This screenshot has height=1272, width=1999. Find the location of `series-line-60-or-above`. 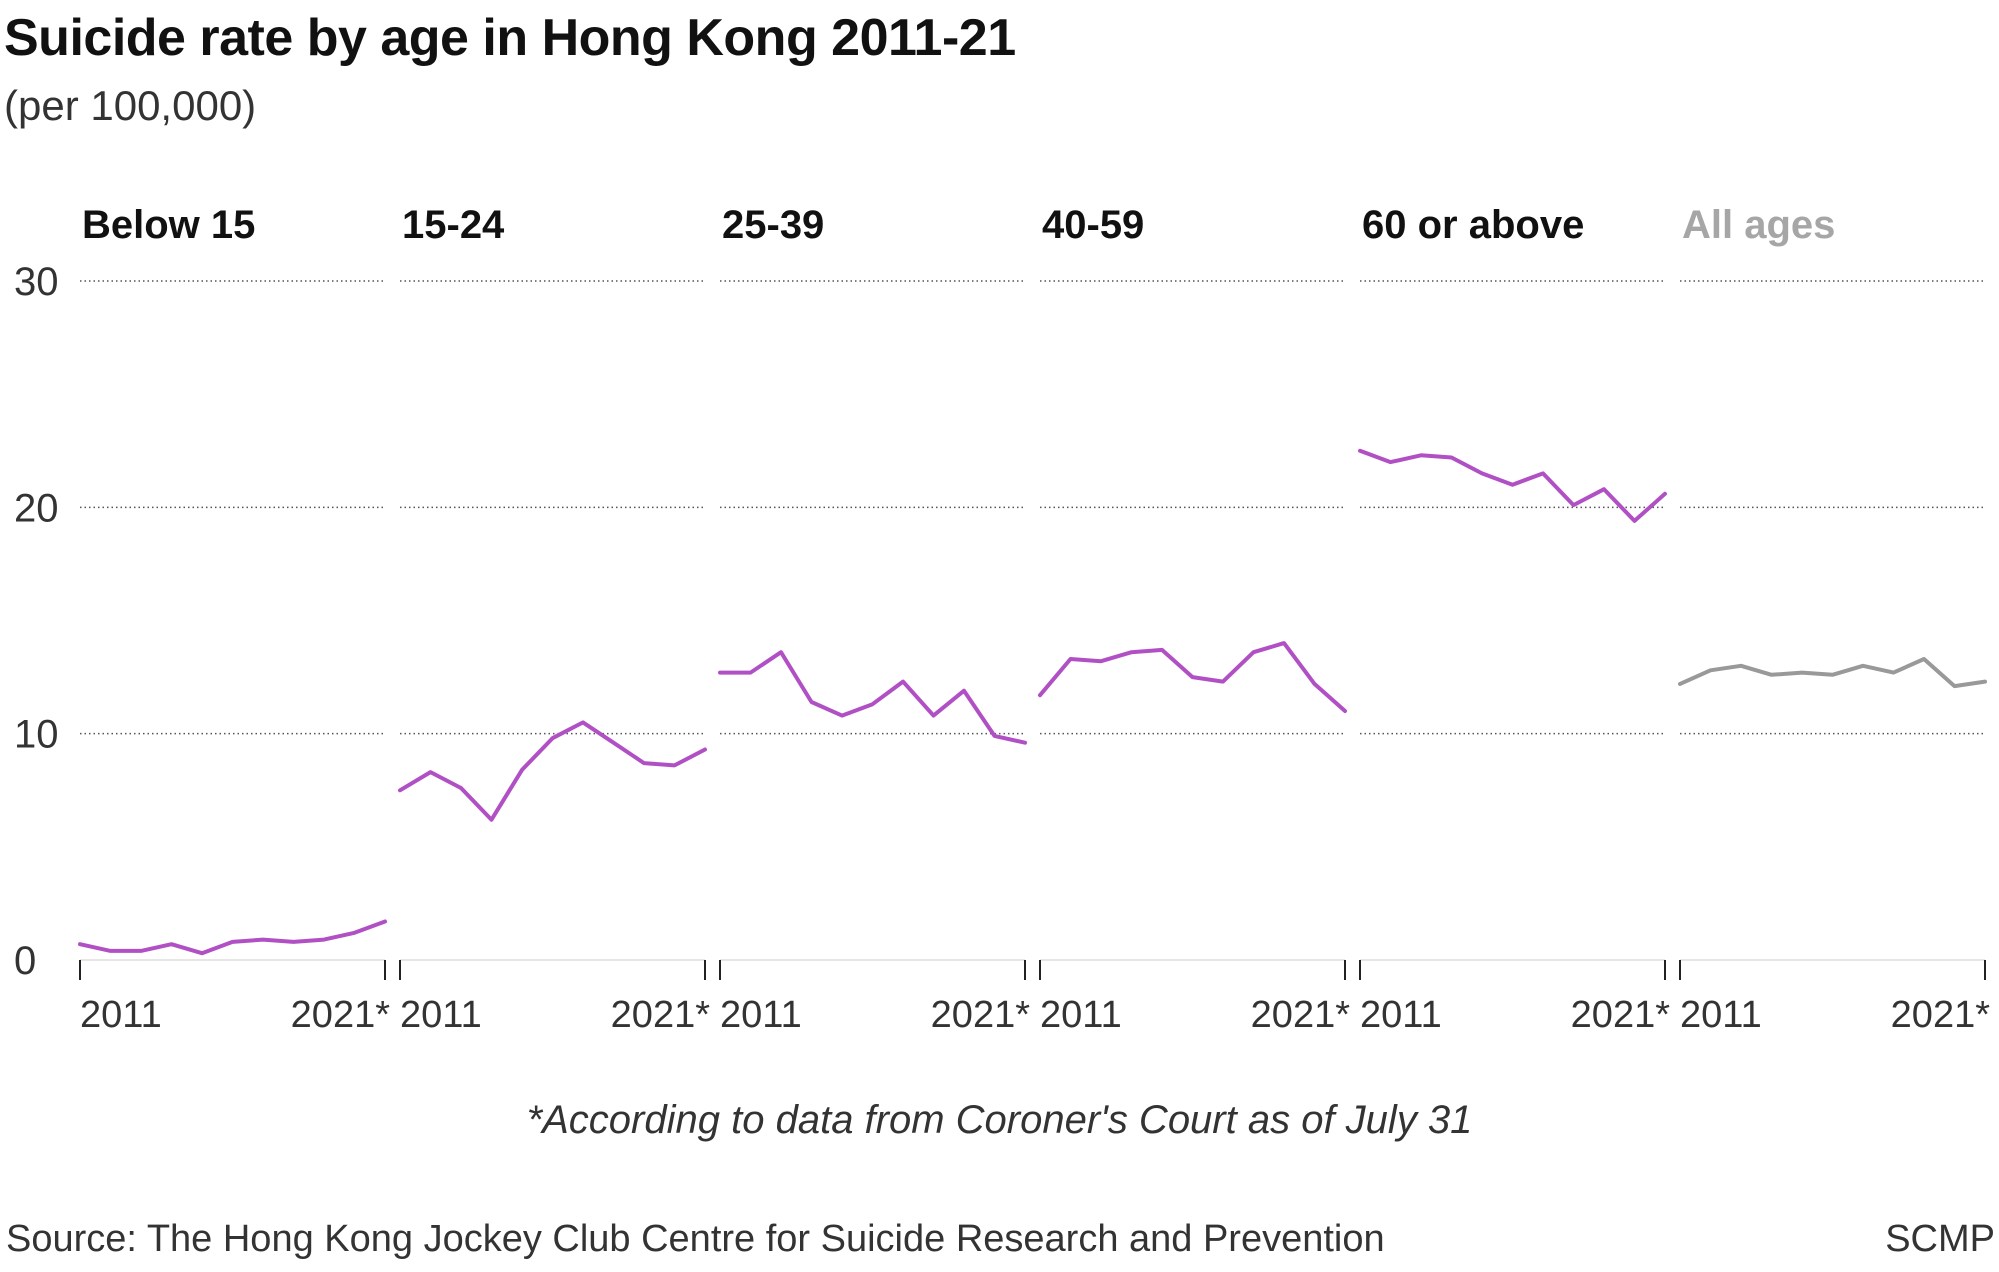

series-line-60-or-above is located at coordinates (1512, 485).